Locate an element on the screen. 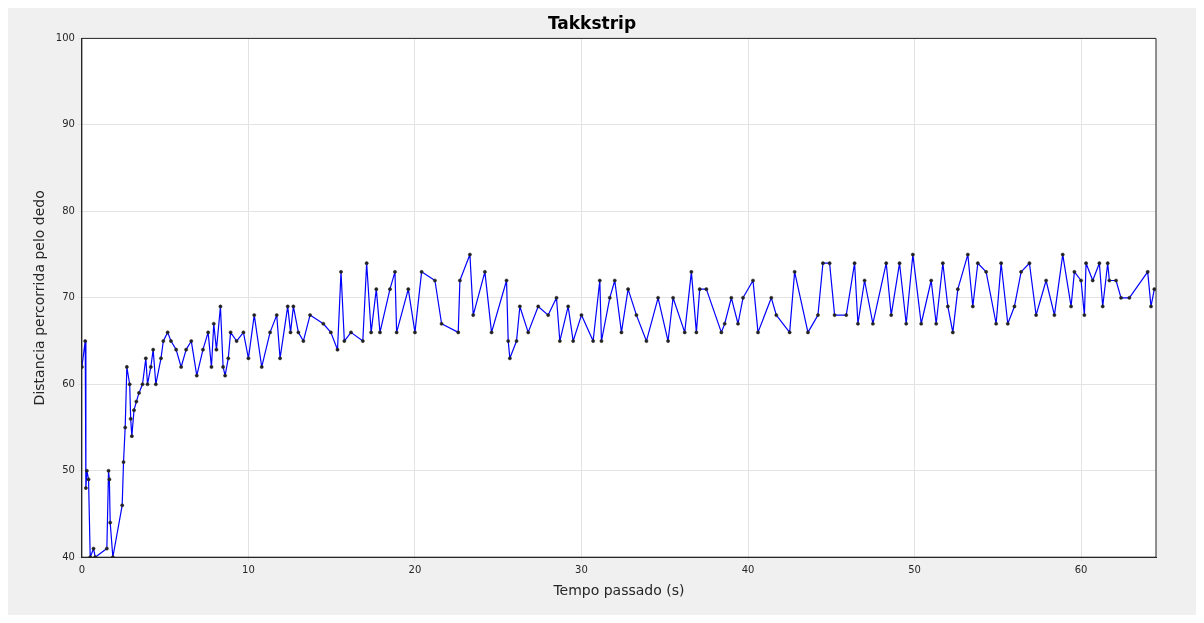 The image size is (1204, 623). y-axis-title: Distancia percorrida pelo dedo is located at coordinates (39, 298).